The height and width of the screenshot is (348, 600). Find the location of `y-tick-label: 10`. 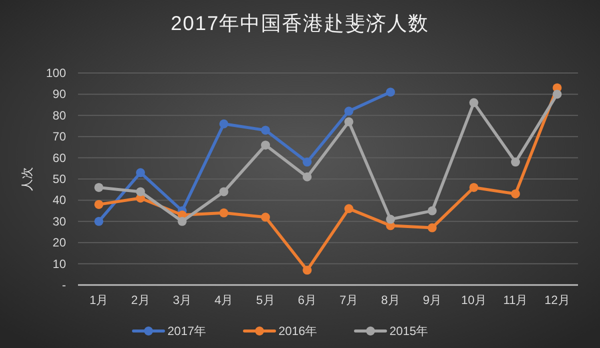

y-tick-label: 10 is located at coordinates (59, 263).